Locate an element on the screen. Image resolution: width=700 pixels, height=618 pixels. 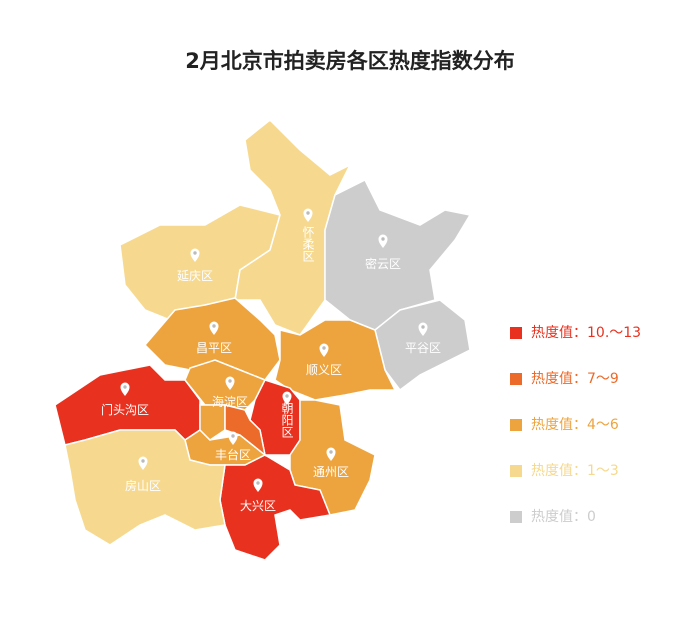
district-label: 怀柔区 is located at coordinates (308, 244).